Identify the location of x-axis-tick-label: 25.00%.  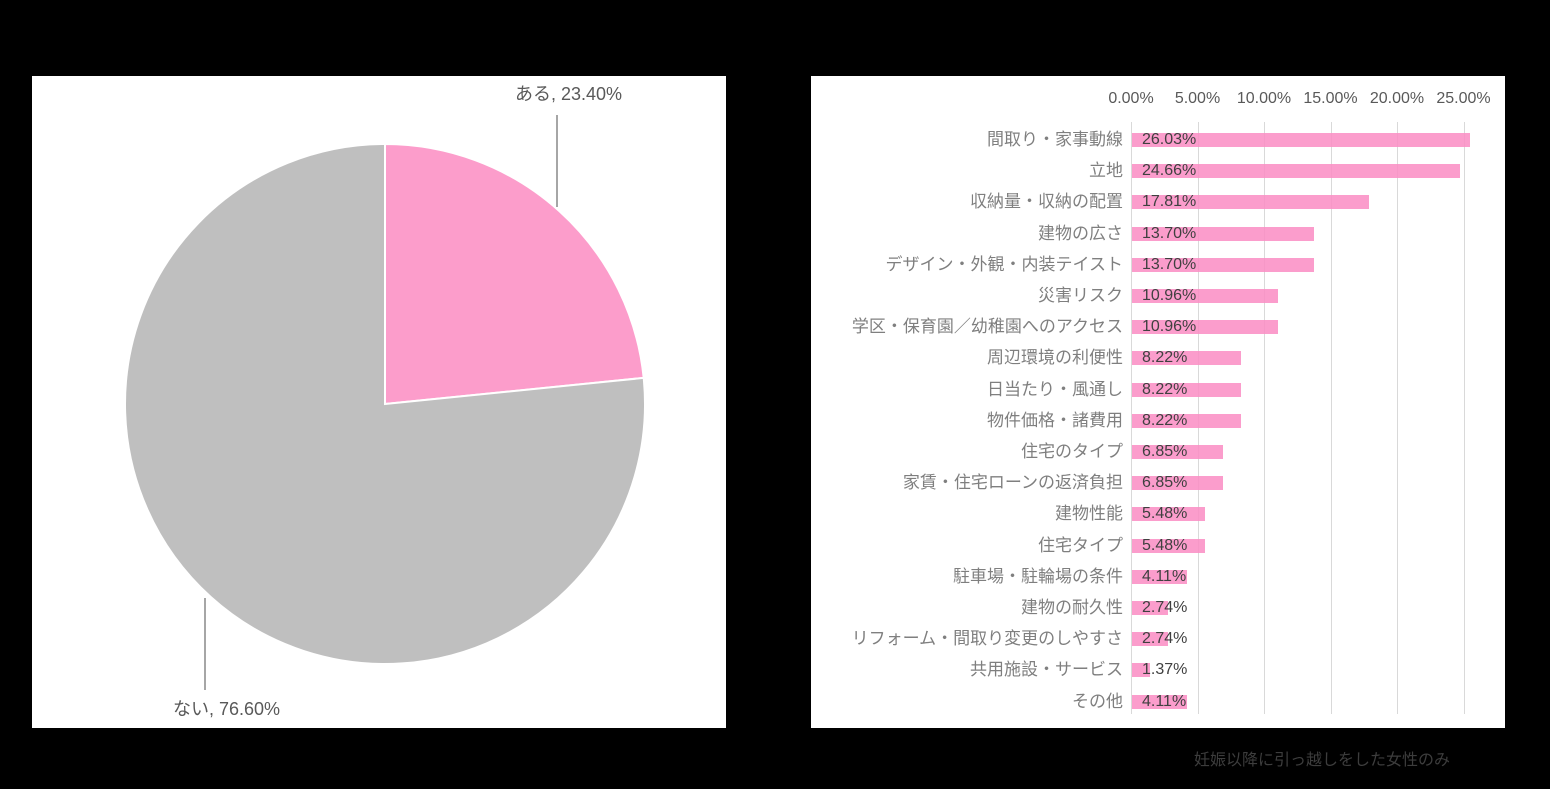
(1463, 98).